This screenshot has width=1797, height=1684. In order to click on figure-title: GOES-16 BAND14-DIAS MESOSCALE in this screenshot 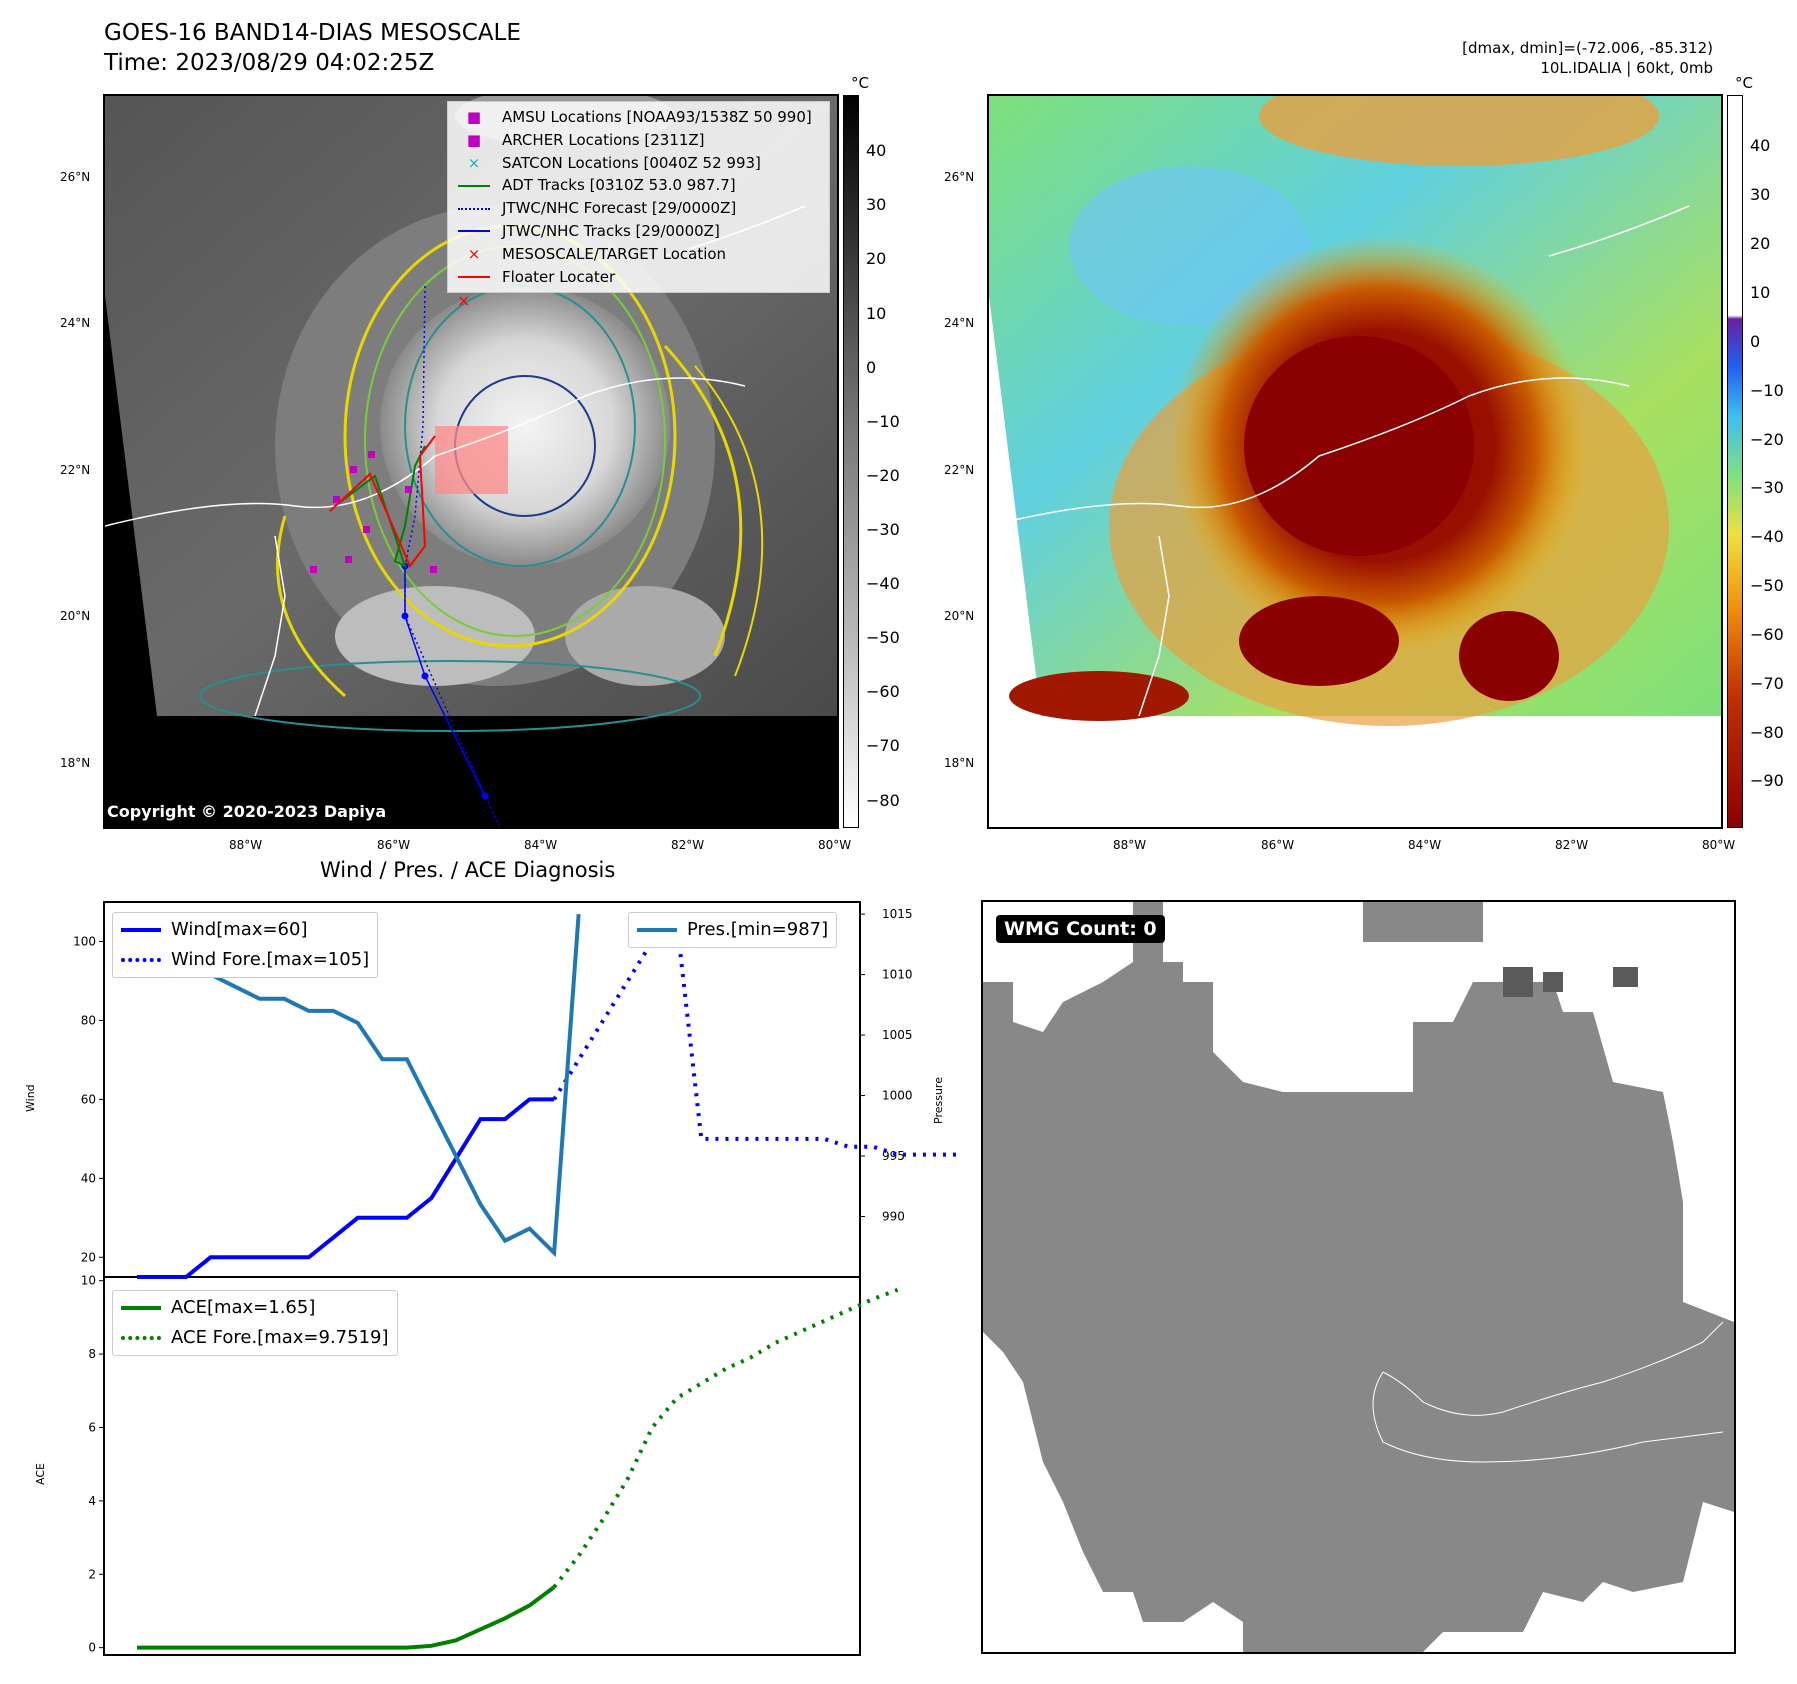, I will do `click(312, 33)`.